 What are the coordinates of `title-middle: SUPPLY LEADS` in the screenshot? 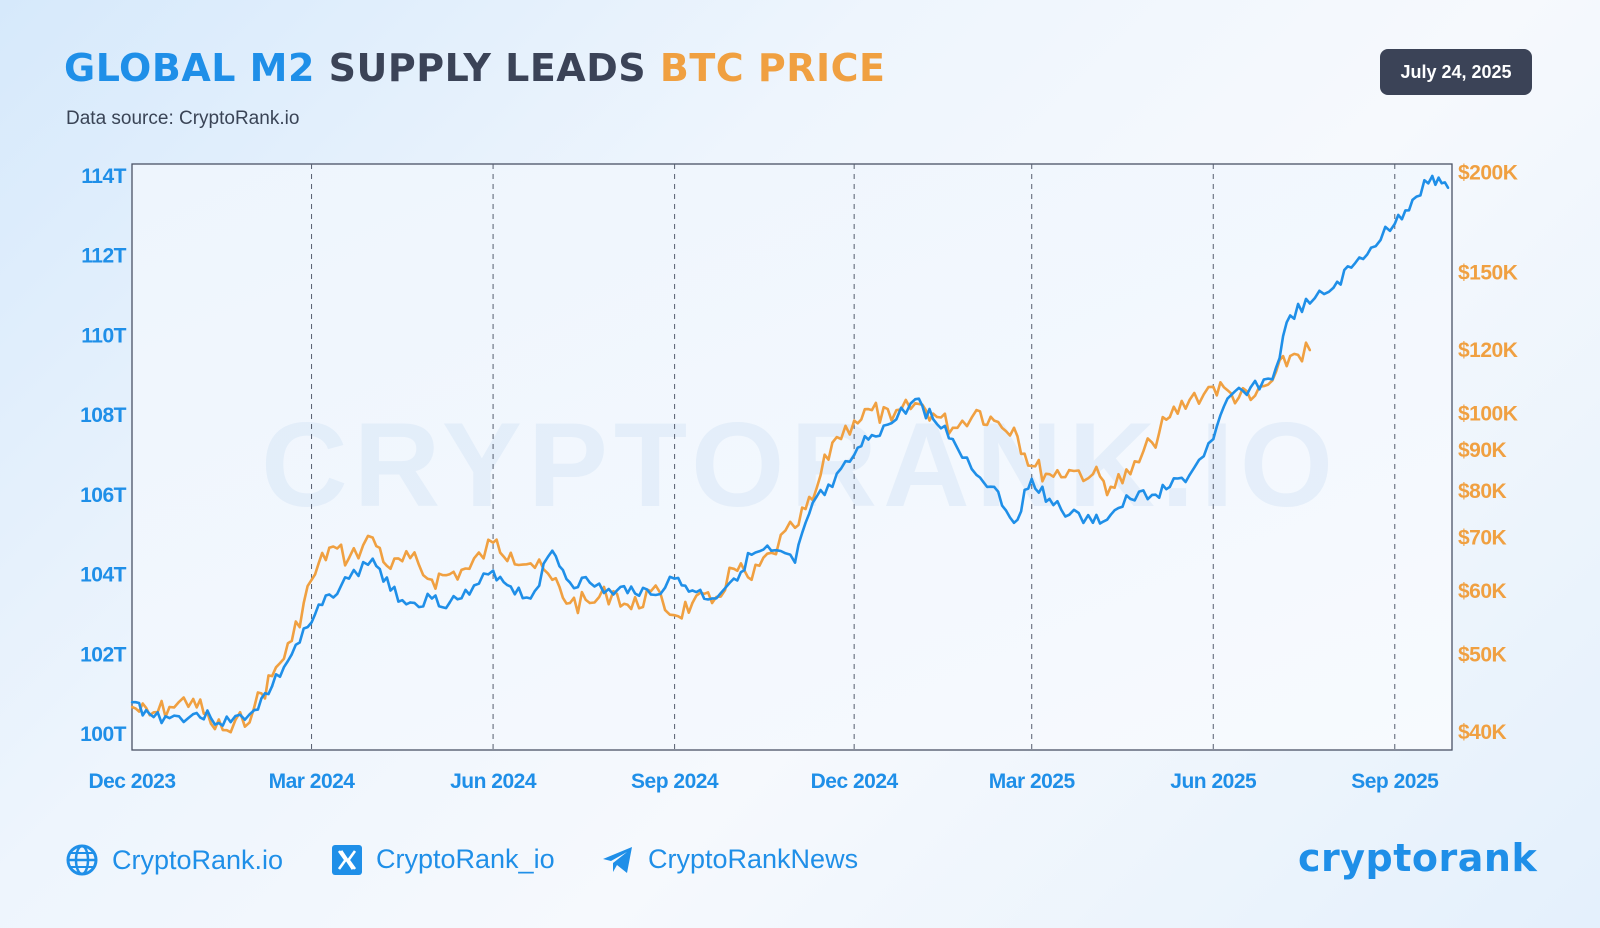 It's located at (487, 68).